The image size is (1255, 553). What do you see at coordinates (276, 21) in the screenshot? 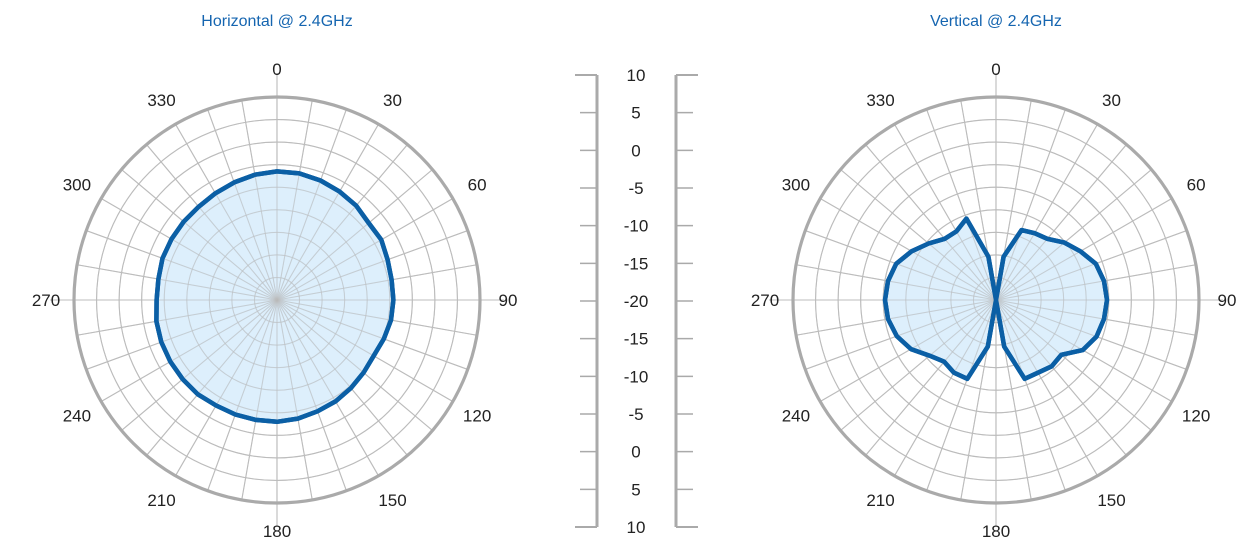
I see `horizontal-chart-title: Horizontal @ 2.4GHz` at bounding box center [276, 21].